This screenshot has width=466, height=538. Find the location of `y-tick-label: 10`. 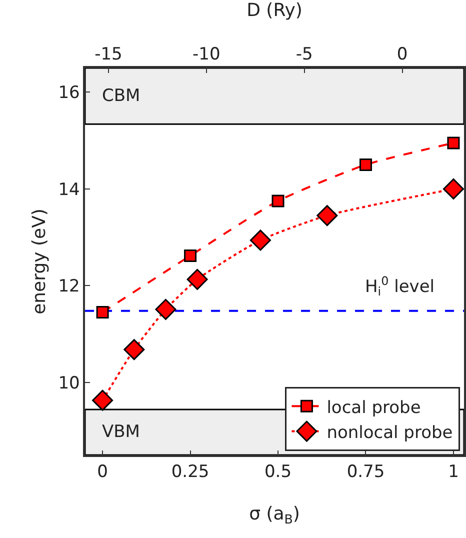

y-tick-label: 10 is located at coordinates (69, 383).